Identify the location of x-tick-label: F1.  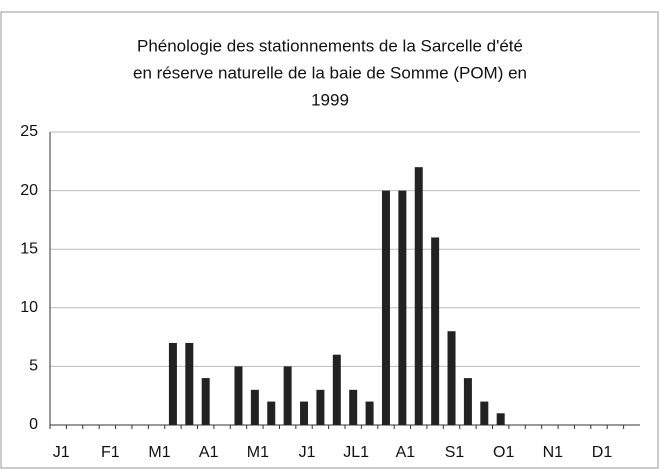
(110, 452).